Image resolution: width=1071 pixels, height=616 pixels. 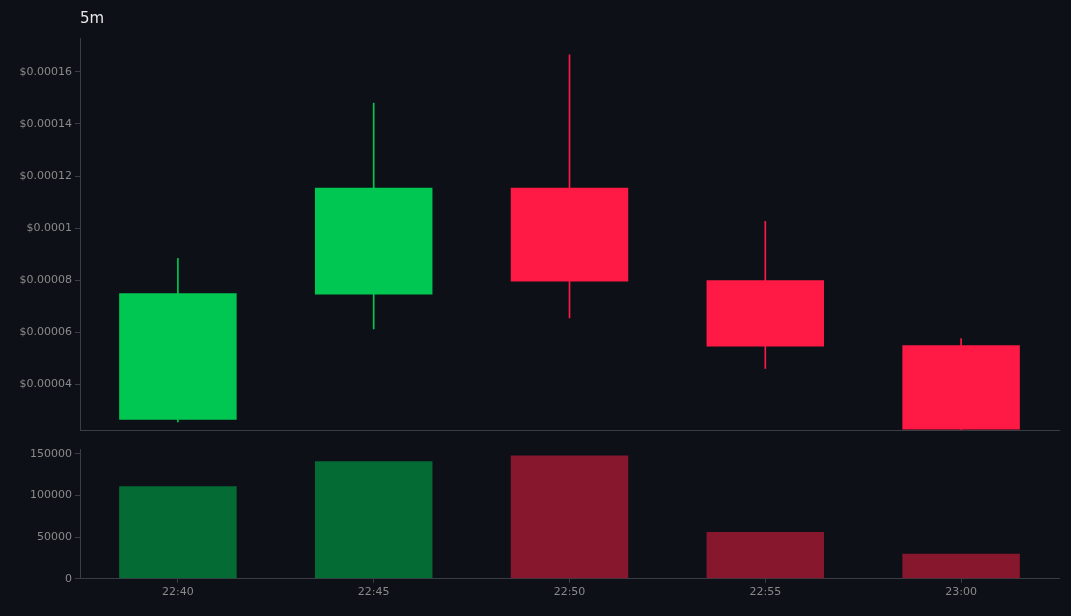 I want to click on y-tick-label: $0.00004, so click(x=45, y=384).